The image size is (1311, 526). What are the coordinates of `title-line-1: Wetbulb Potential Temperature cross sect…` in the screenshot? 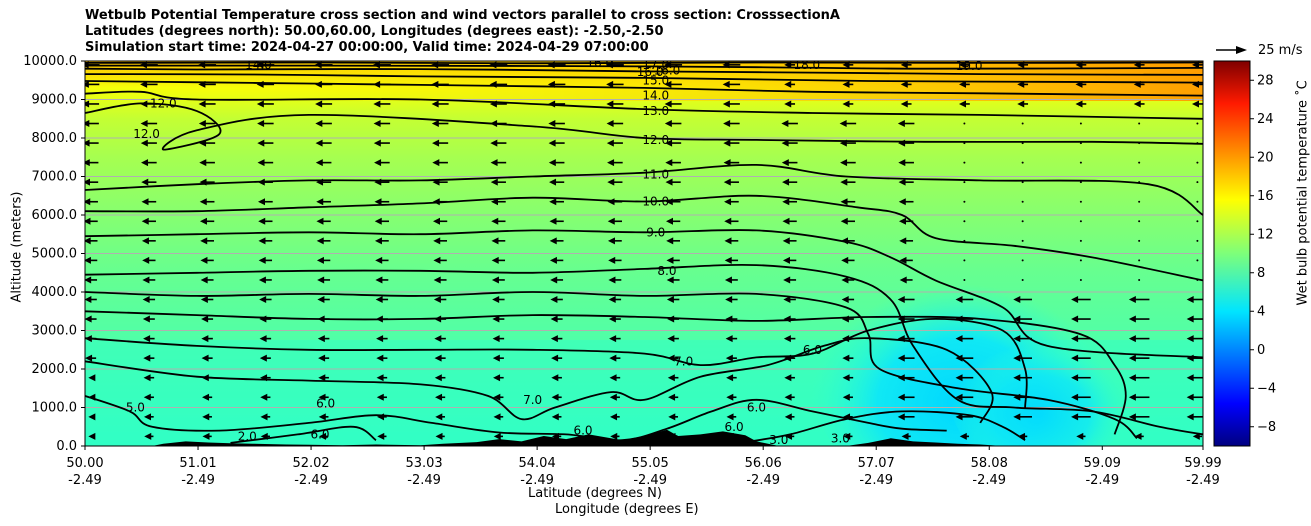 It's located at (462, 15).